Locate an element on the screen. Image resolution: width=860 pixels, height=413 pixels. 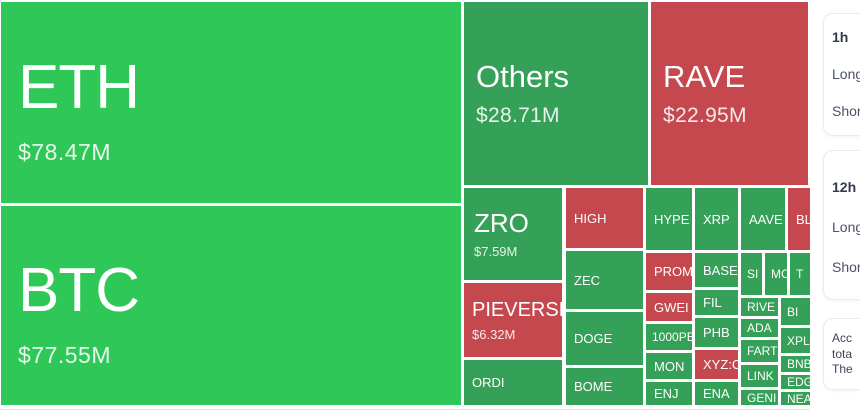
treemap-tile-ena: ENA is located at coordinates (716, 393).